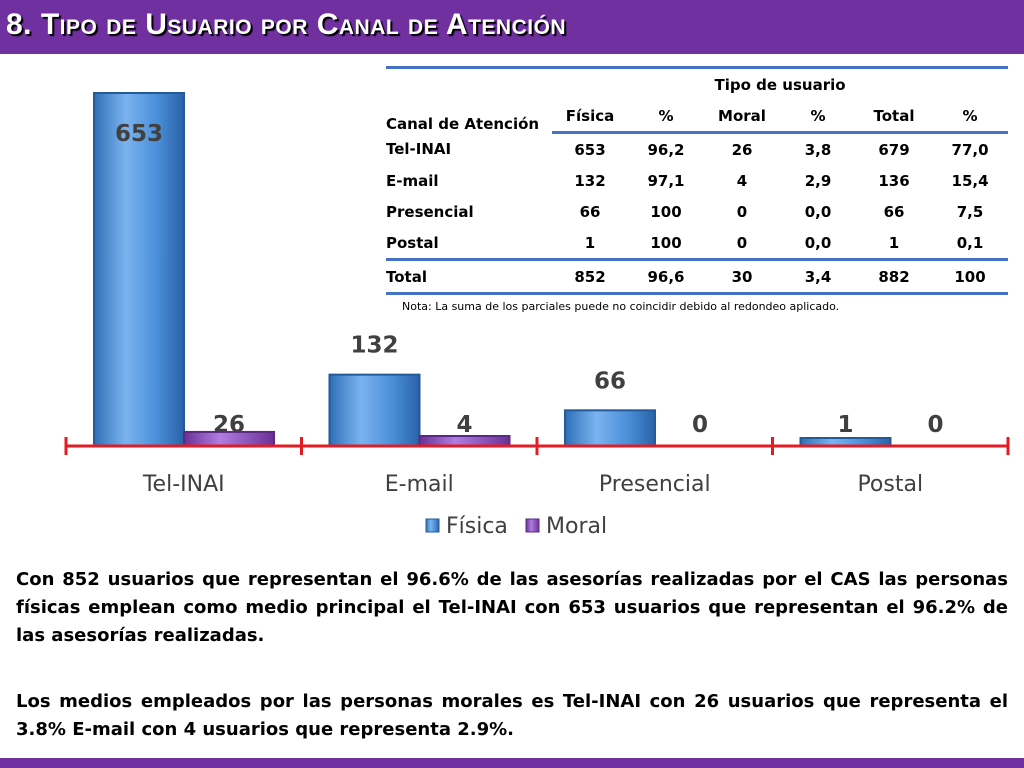  Describe the element at coordinates (469, 99) in the screenshot. I see `table-header-canal: Canal de Atención` at that location.